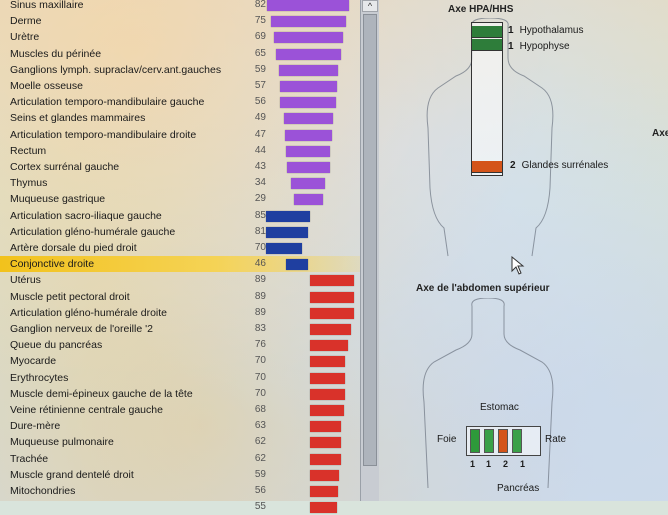 The image size is (668, 515). What do you see at coordinates (489, 464) in the screenshot?
I see `estomac-number: 1` at bounding box center [489, 464].